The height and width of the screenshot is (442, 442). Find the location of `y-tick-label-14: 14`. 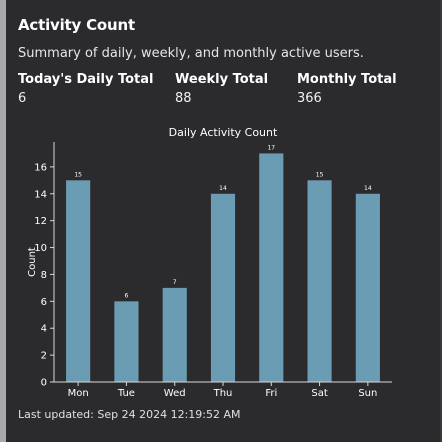

y-tick-label-14: 14 is located at coordinates (40, 194).